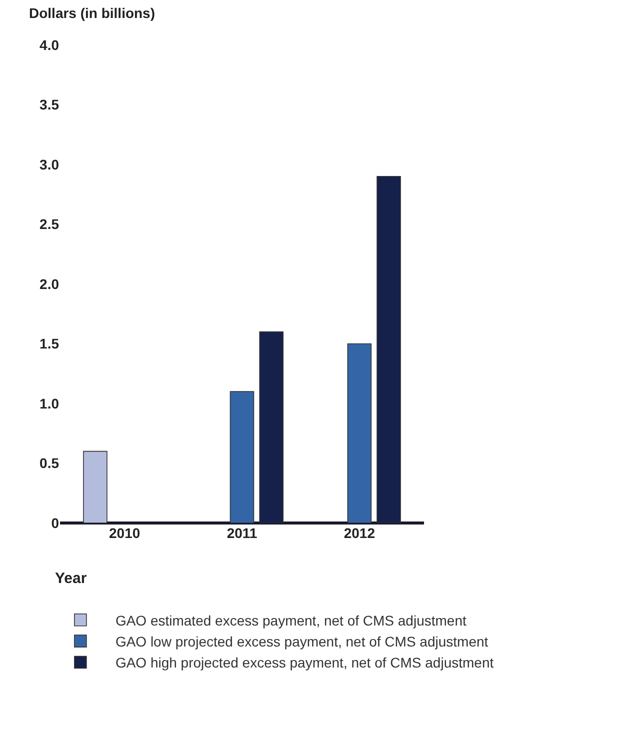  Describe the element at coordinates (50, 284) in the screenshot. I see `y-tick-label: 2.0` at that location.